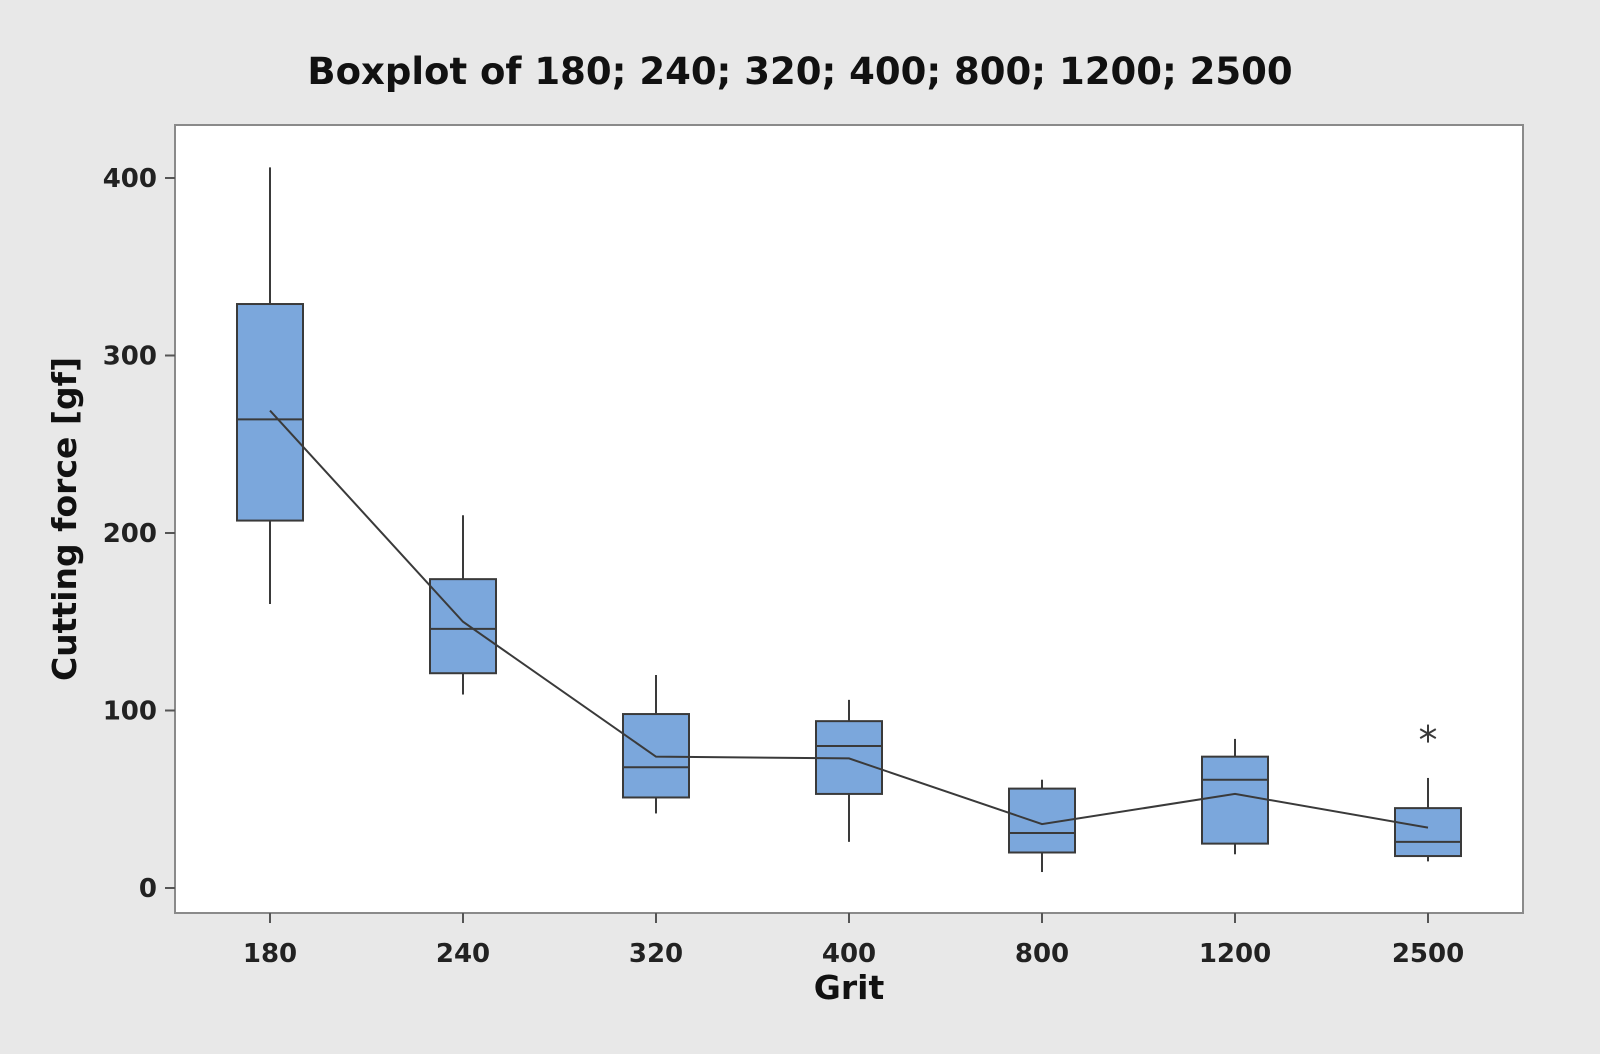 This screenshot has height=1054, width=1600. Describe the element at coordinates (148, 889) in the screenshot. I see `y-tick-label: 0` at that location.